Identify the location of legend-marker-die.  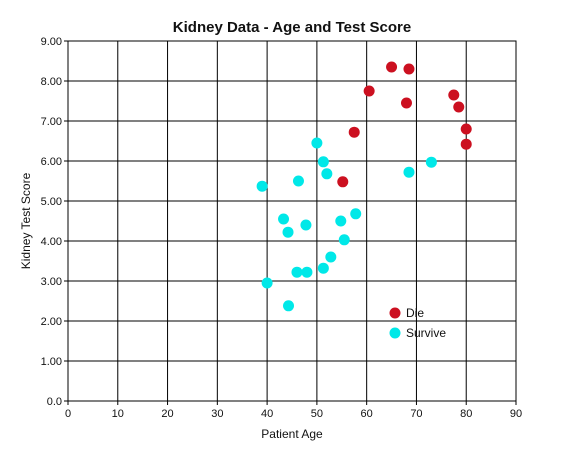
(395, 313).